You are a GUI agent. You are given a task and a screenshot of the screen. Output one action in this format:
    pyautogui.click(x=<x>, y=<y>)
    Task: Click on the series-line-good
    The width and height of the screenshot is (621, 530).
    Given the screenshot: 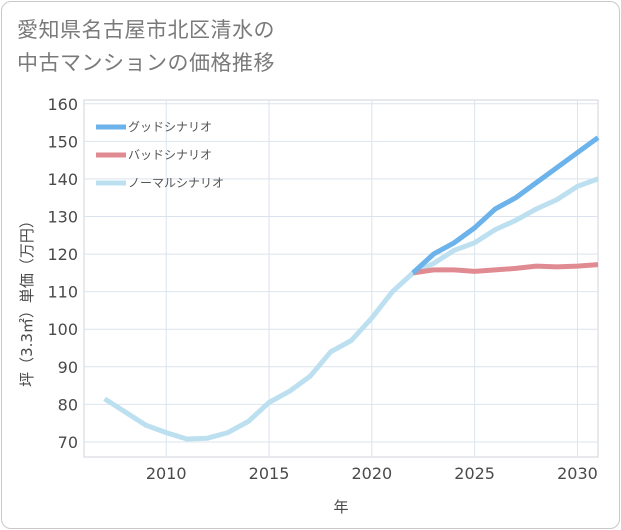 What is the action you would take?
    pyautogui.click(x=505, y=205)
    